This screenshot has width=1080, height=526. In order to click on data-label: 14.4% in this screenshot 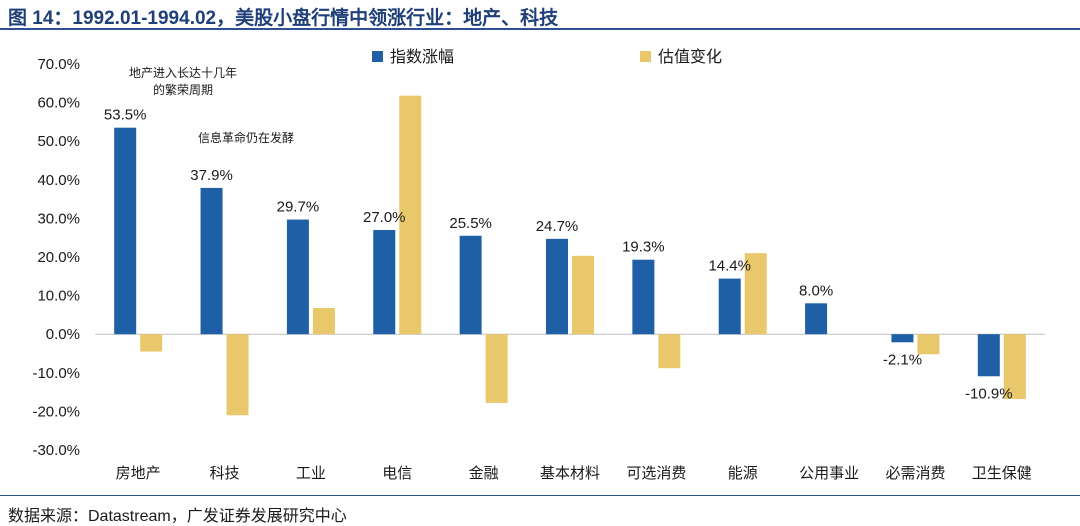, I will do `click(729, 266)`.